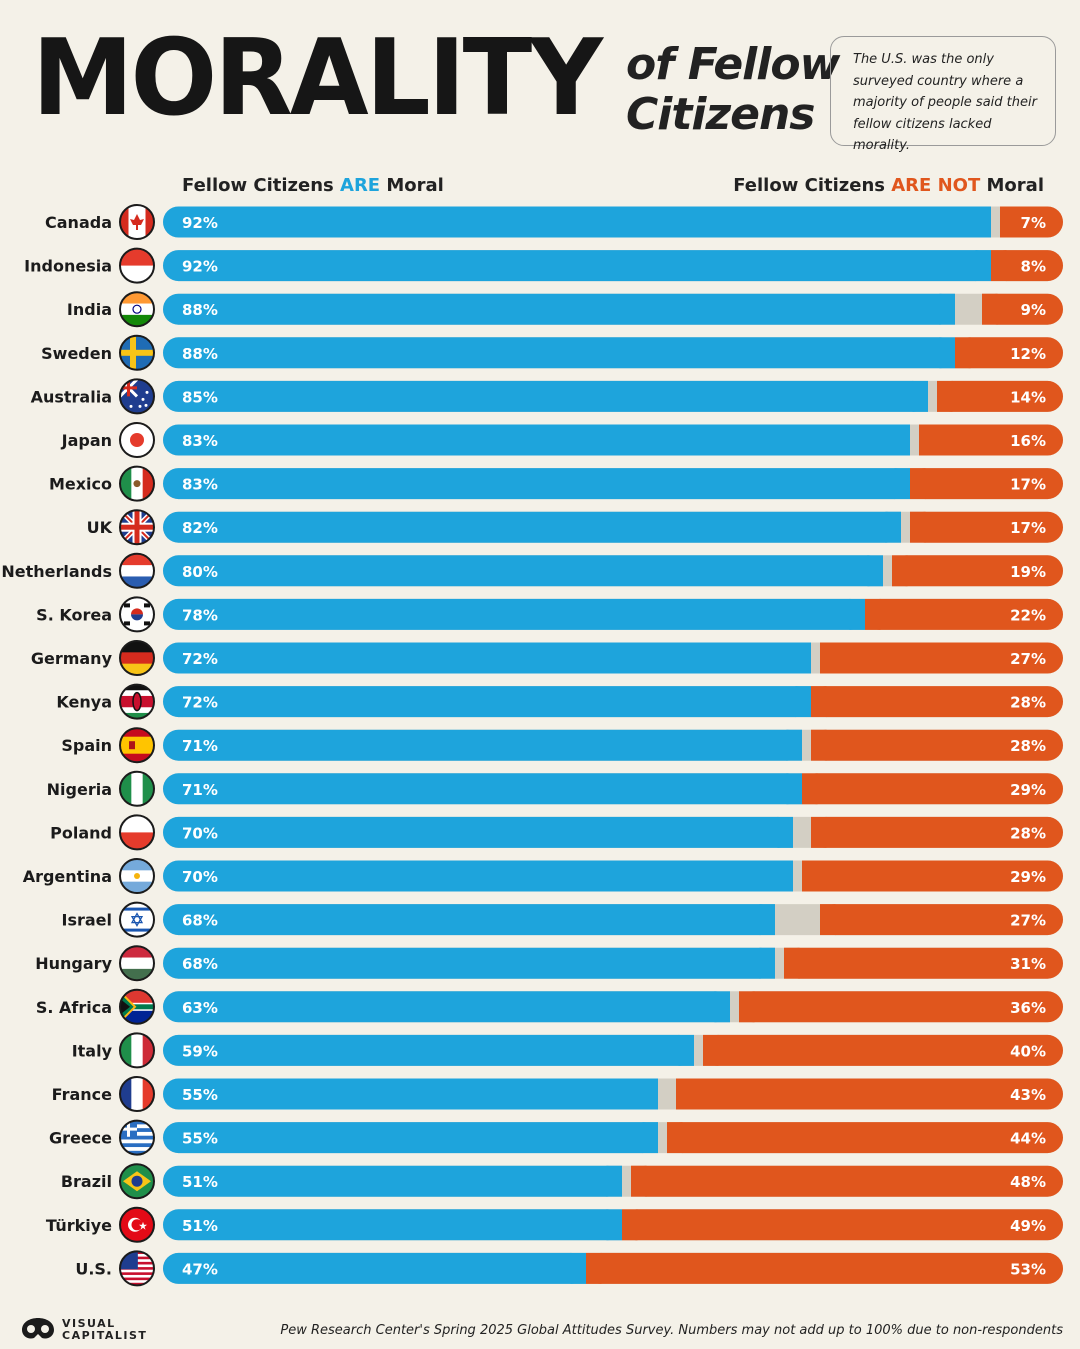 This screenshot has width=1080, height=1349. I want to click on legend-not-moral-prefix: Fellow Citizens, so click(812, 185).